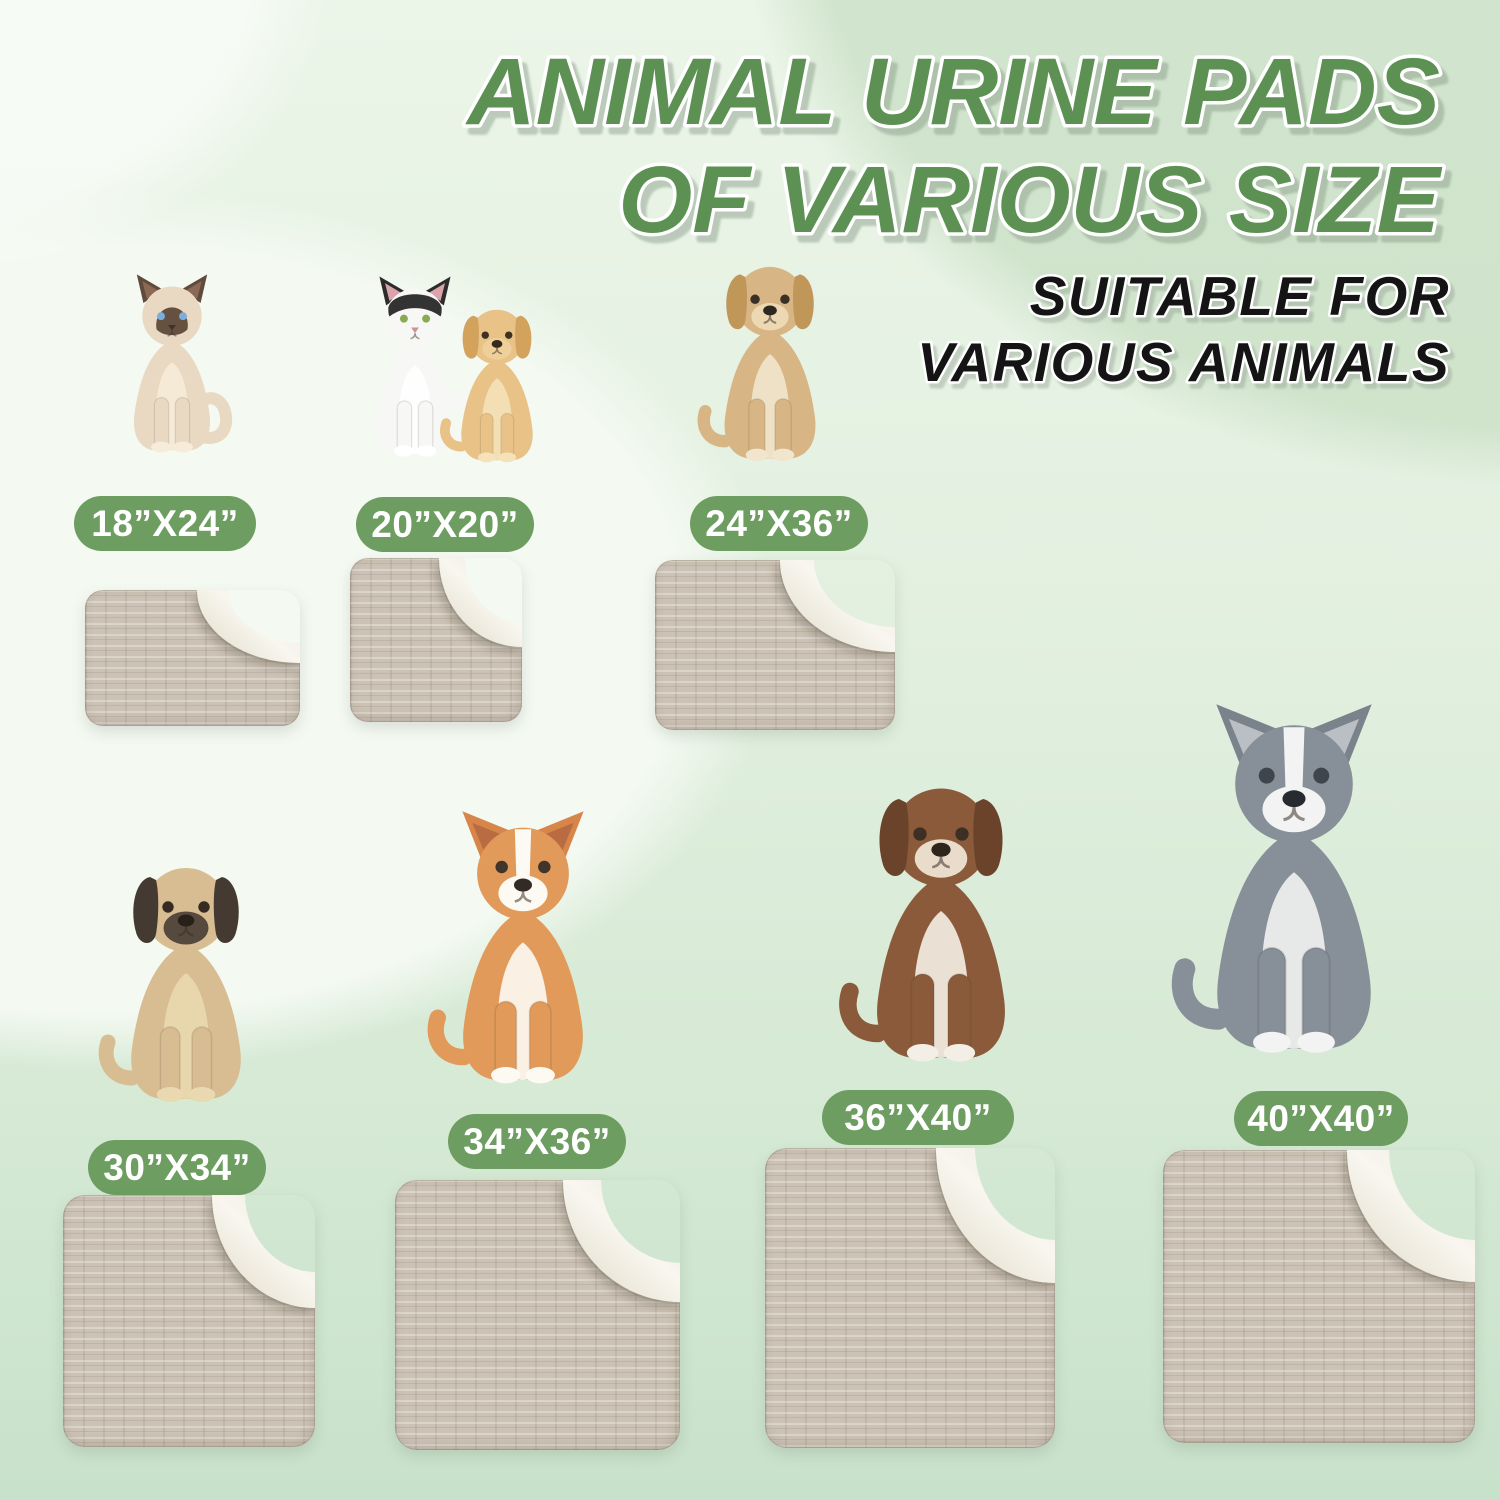  Describe the element at coordinates (954, 146) in the screenshot. I see `page-title: ANIMAL URINE PADS OF VARIOUS SIZE` at that location.